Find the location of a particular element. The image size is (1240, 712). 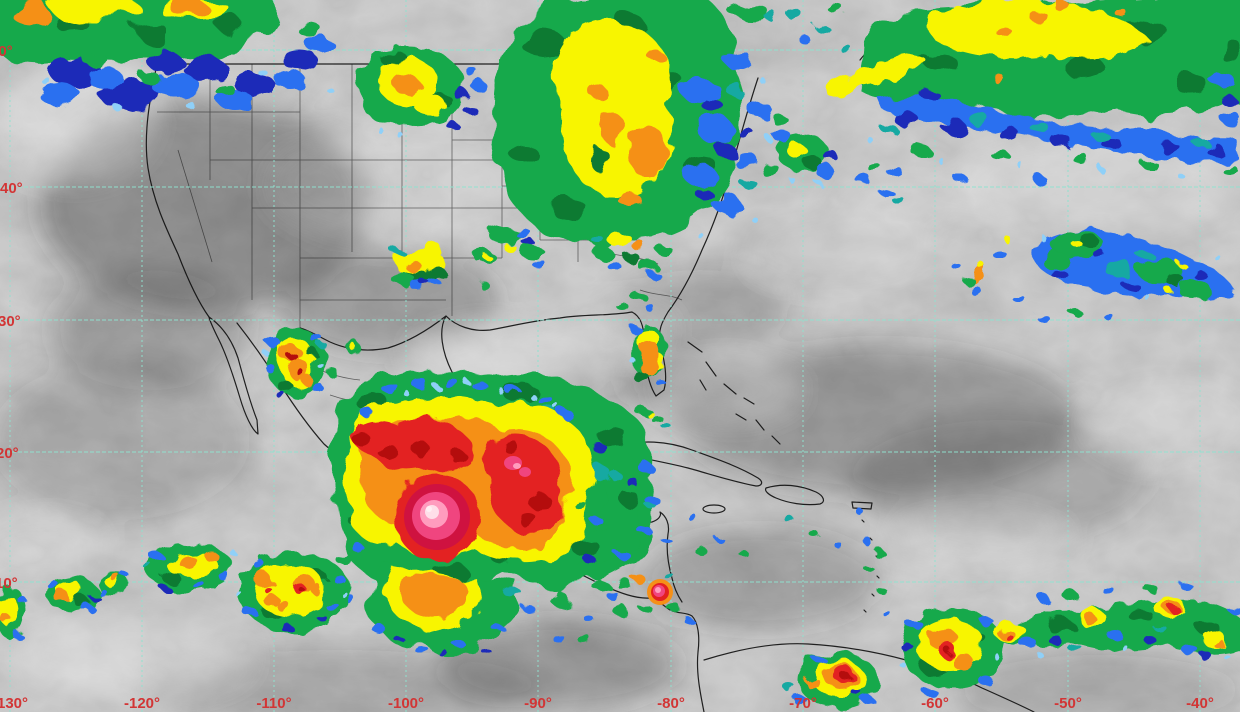

storm-darien is located at coordinates (831, 680).